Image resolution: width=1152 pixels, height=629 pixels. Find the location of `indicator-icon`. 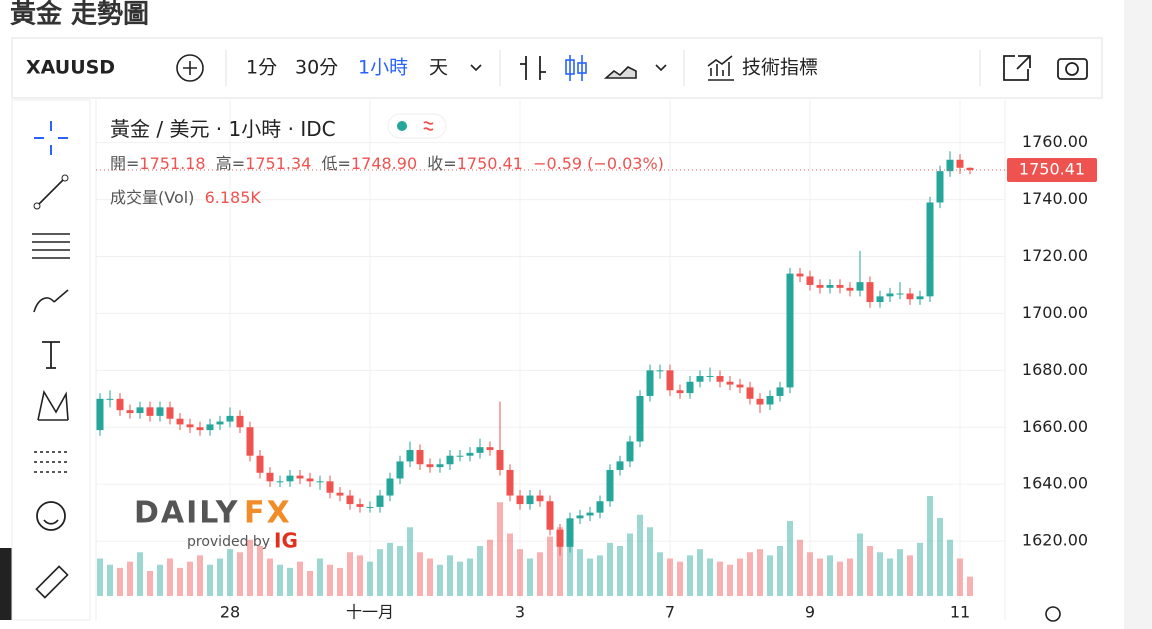

indicator-icon is located at coordinates (720, 68).